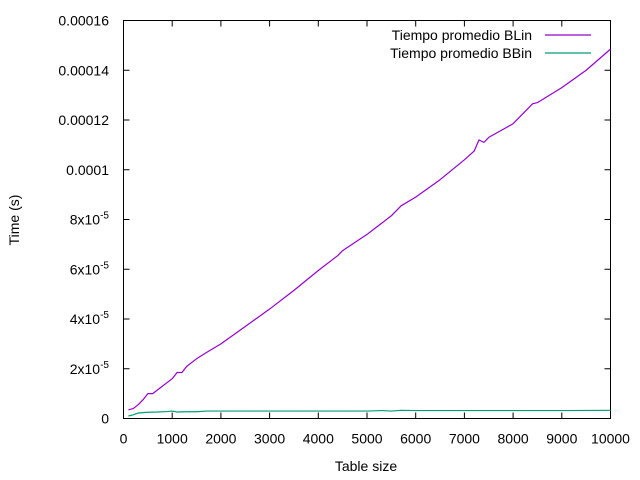 The image size is (640, 480). I want to click on y-tick-label-base: 0.0001, so click(87, 170).